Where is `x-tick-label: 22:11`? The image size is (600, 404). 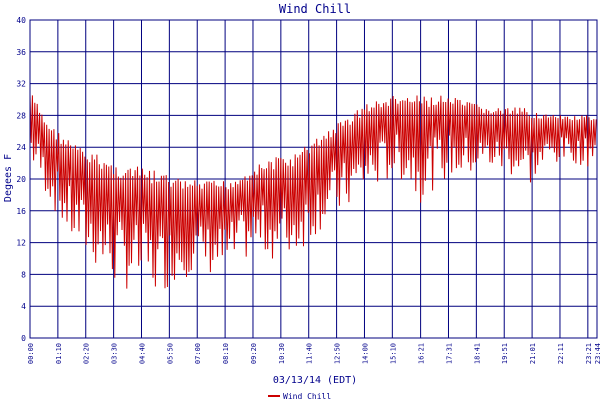 x-tick-label: 22:11 is located at coordinates (561, 353).